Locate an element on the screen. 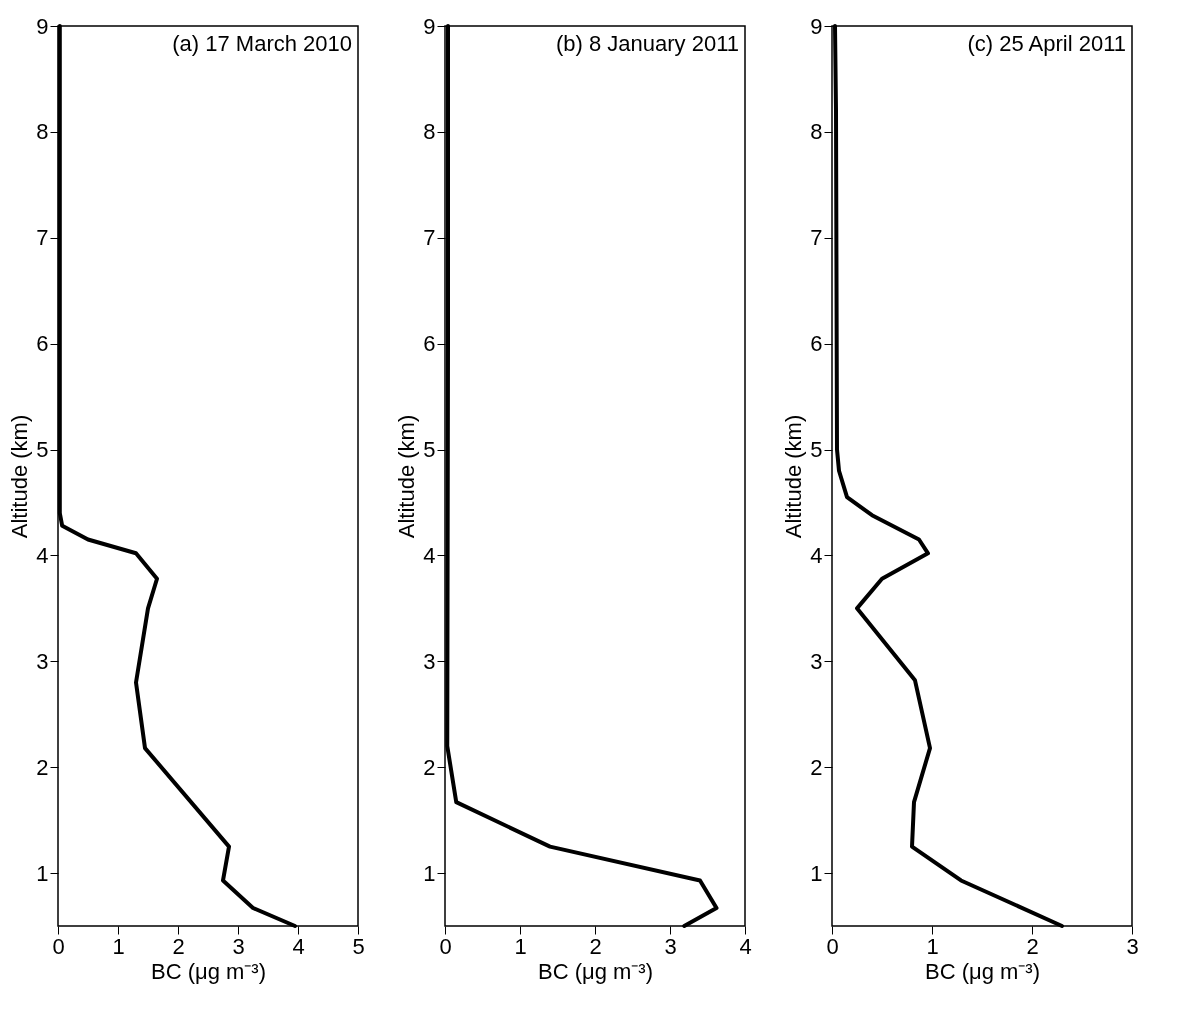 The image size is (1195, 1016). x-tick-label: 5 is located at coordinates (358, 946).